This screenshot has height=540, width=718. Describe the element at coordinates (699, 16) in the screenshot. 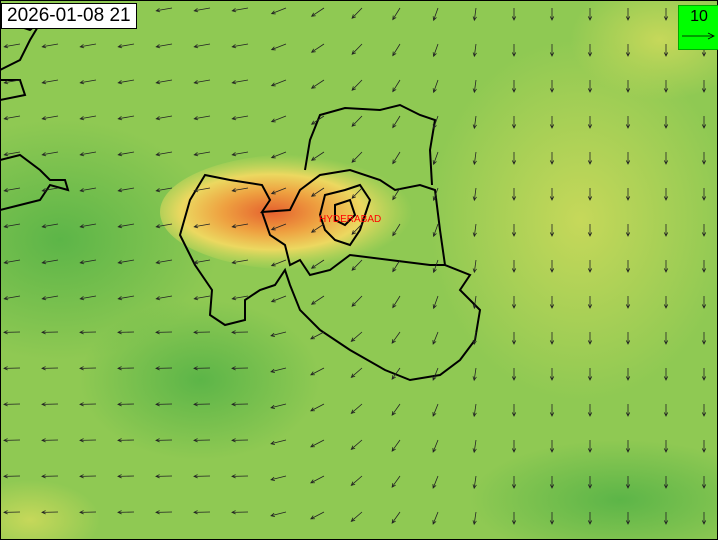

I see `legend-value: 10` at that location.